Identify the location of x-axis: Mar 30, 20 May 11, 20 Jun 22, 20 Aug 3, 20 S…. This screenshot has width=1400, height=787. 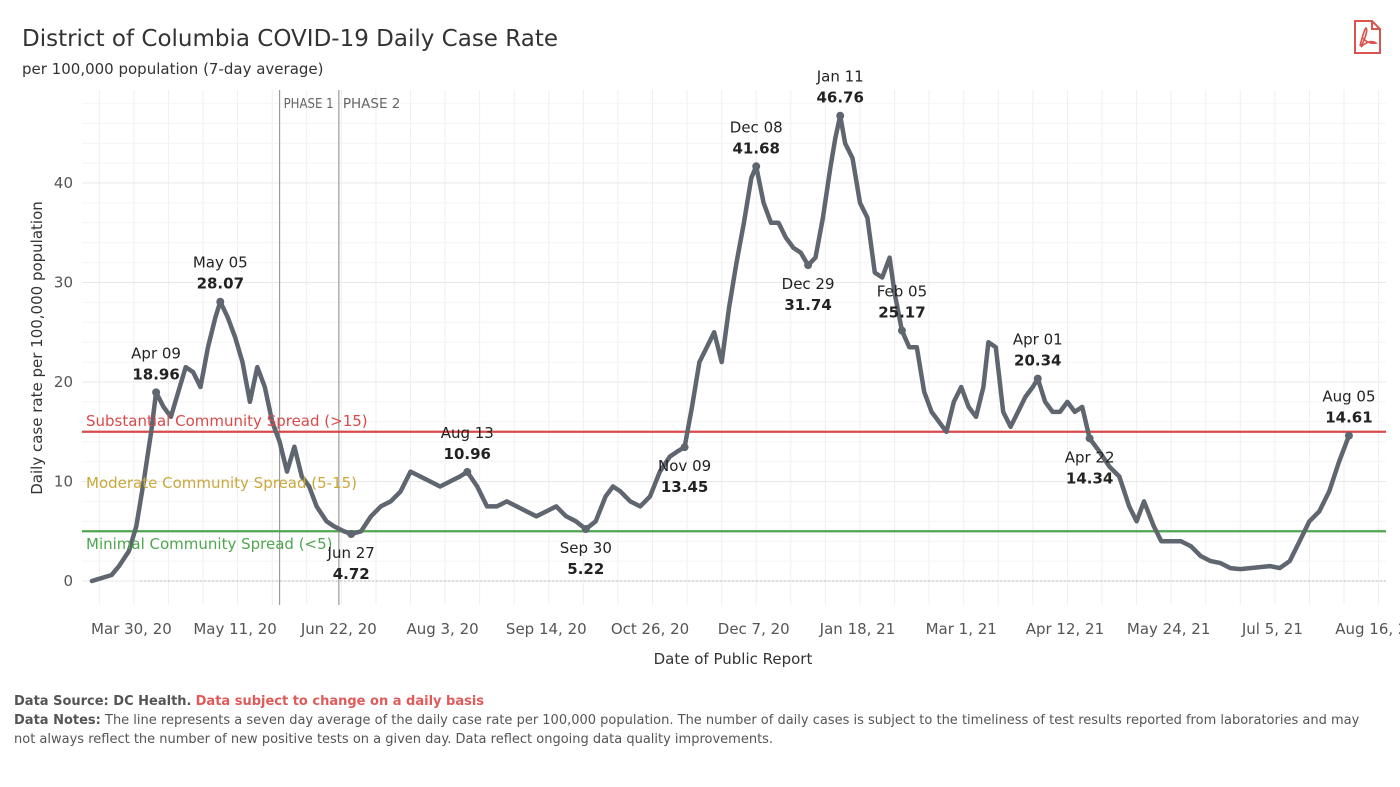
(745, 629).